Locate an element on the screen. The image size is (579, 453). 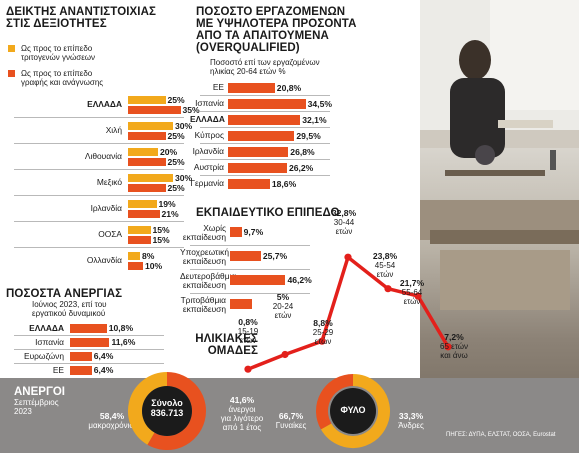
gender-donut is located at coordinates (353, 411).